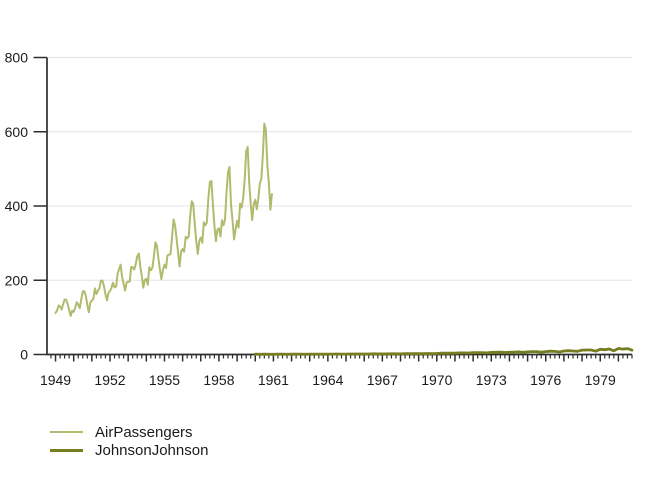  I want to click on legend-item-johnsonjohnson: JohnsonJohnson, so click(129, 450).